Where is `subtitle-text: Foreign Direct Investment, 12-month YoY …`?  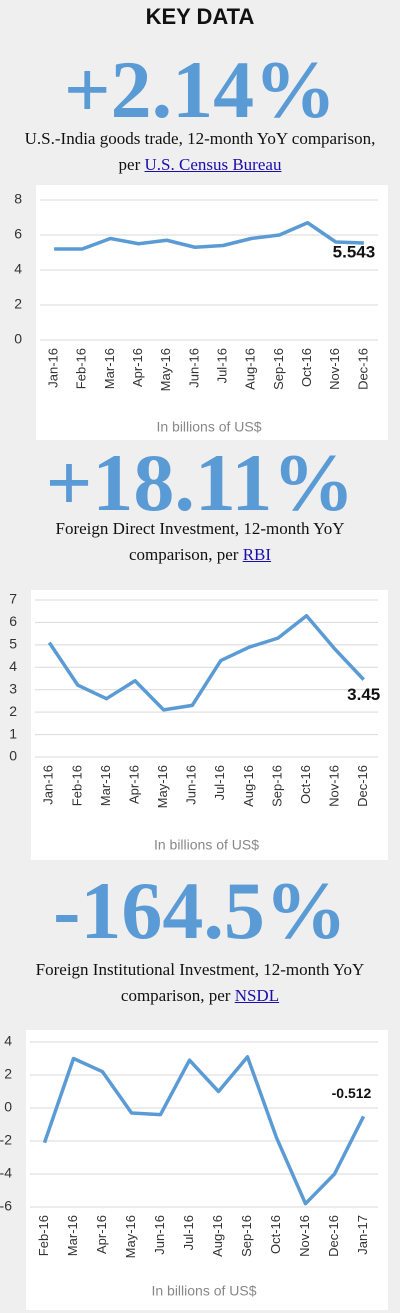 subtitle-text: Foreign Direct Investment, 12-month YoY … is located at coordinates (200, 541).